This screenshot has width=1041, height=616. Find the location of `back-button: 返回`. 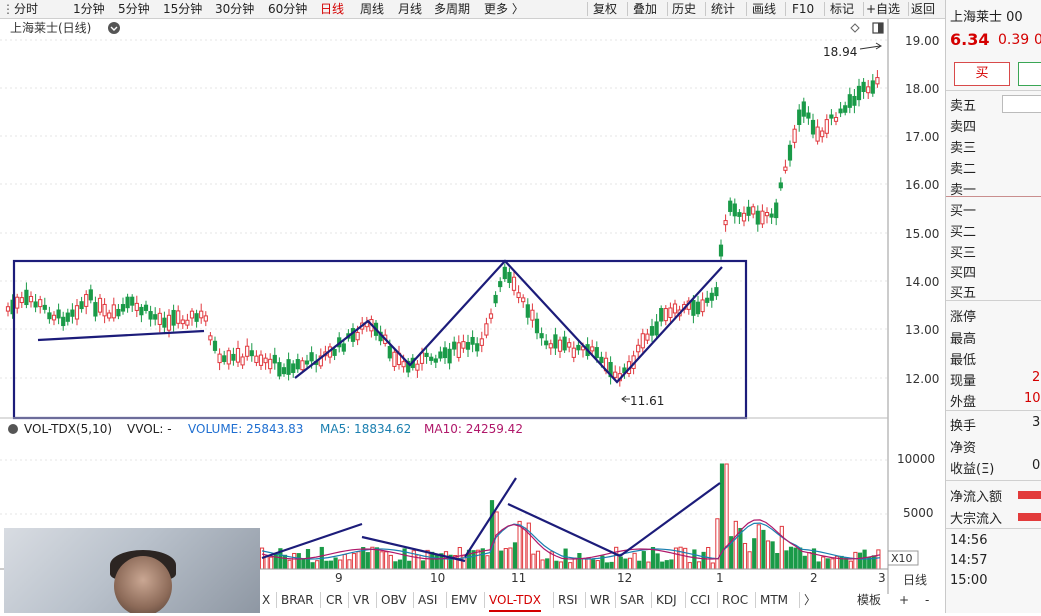

back-button: 返回 is located at coordinates (923, 9).